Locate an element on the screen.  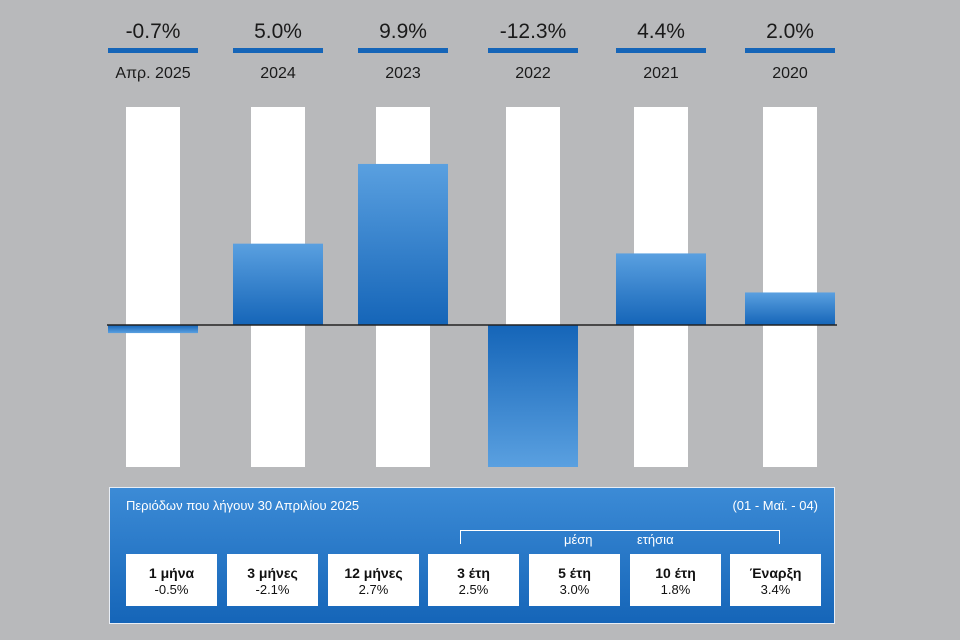
period-label: 3 μήνες is located at coordinates (272, 573).